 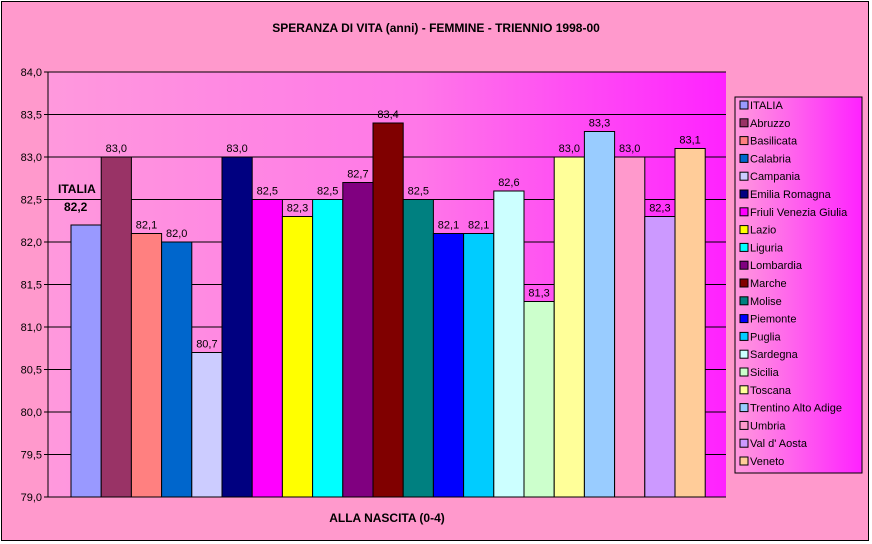 What do you see at coordinates (418, 348) in the screenshot?
I see `bar-molise` at bounding box center [418, 348].